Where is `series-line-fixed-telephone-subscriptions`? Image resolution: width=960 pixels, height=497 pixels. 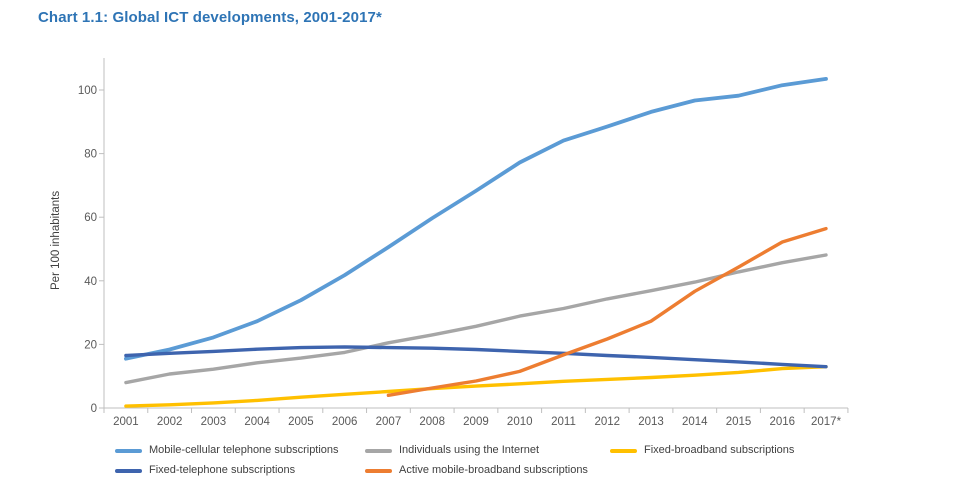
series-line-fixed-telephone-subscriptions is located at coordinates (476, 357).